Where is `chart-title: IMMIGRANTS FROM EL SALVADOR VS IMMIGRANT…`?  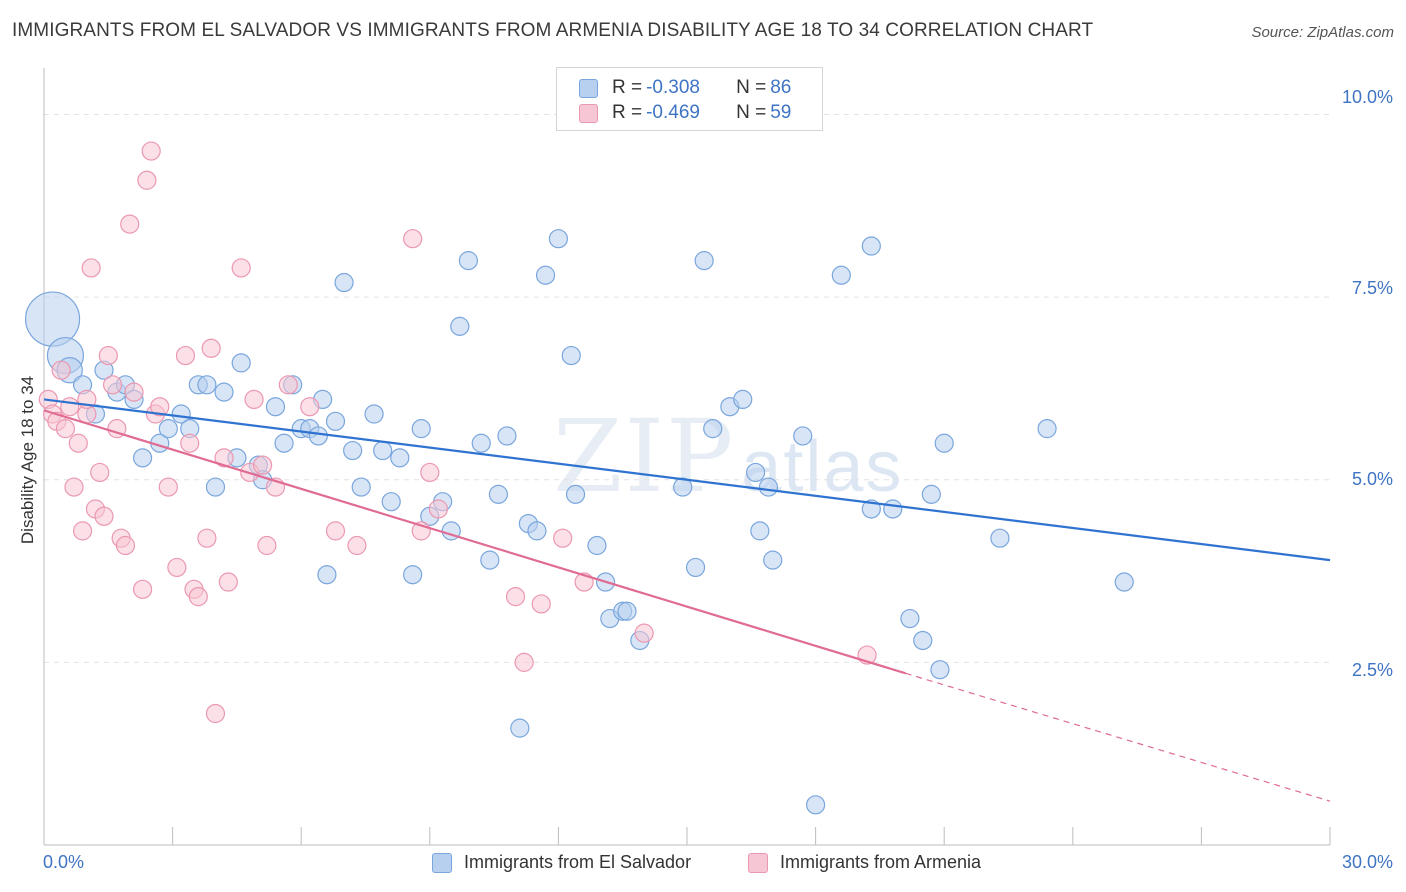 chart-title: IMMIGRANTS FROM EL SALVADOR VS IMMIGRANT… is located at coordinates (553, 30).